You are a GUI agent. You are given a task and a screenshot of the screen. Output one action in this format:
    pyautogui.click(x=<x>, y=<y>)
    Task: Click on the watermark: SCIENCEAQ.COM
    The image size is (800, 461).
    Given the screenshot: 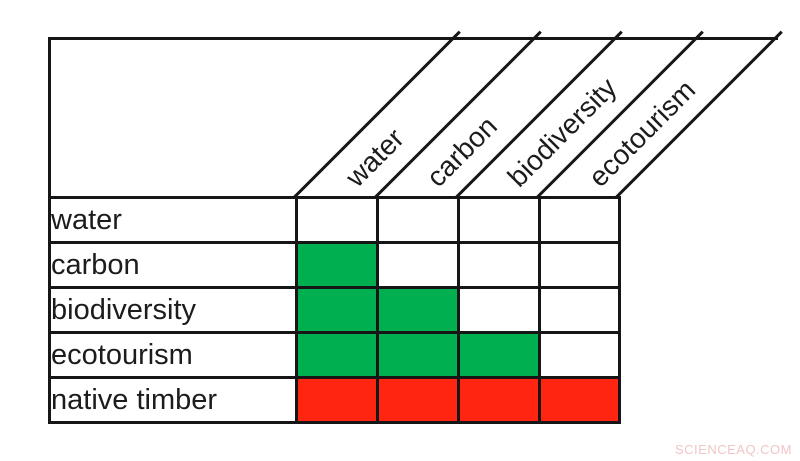 What is the action you would take?
    pyautogui.click(x=733, y=449)
    